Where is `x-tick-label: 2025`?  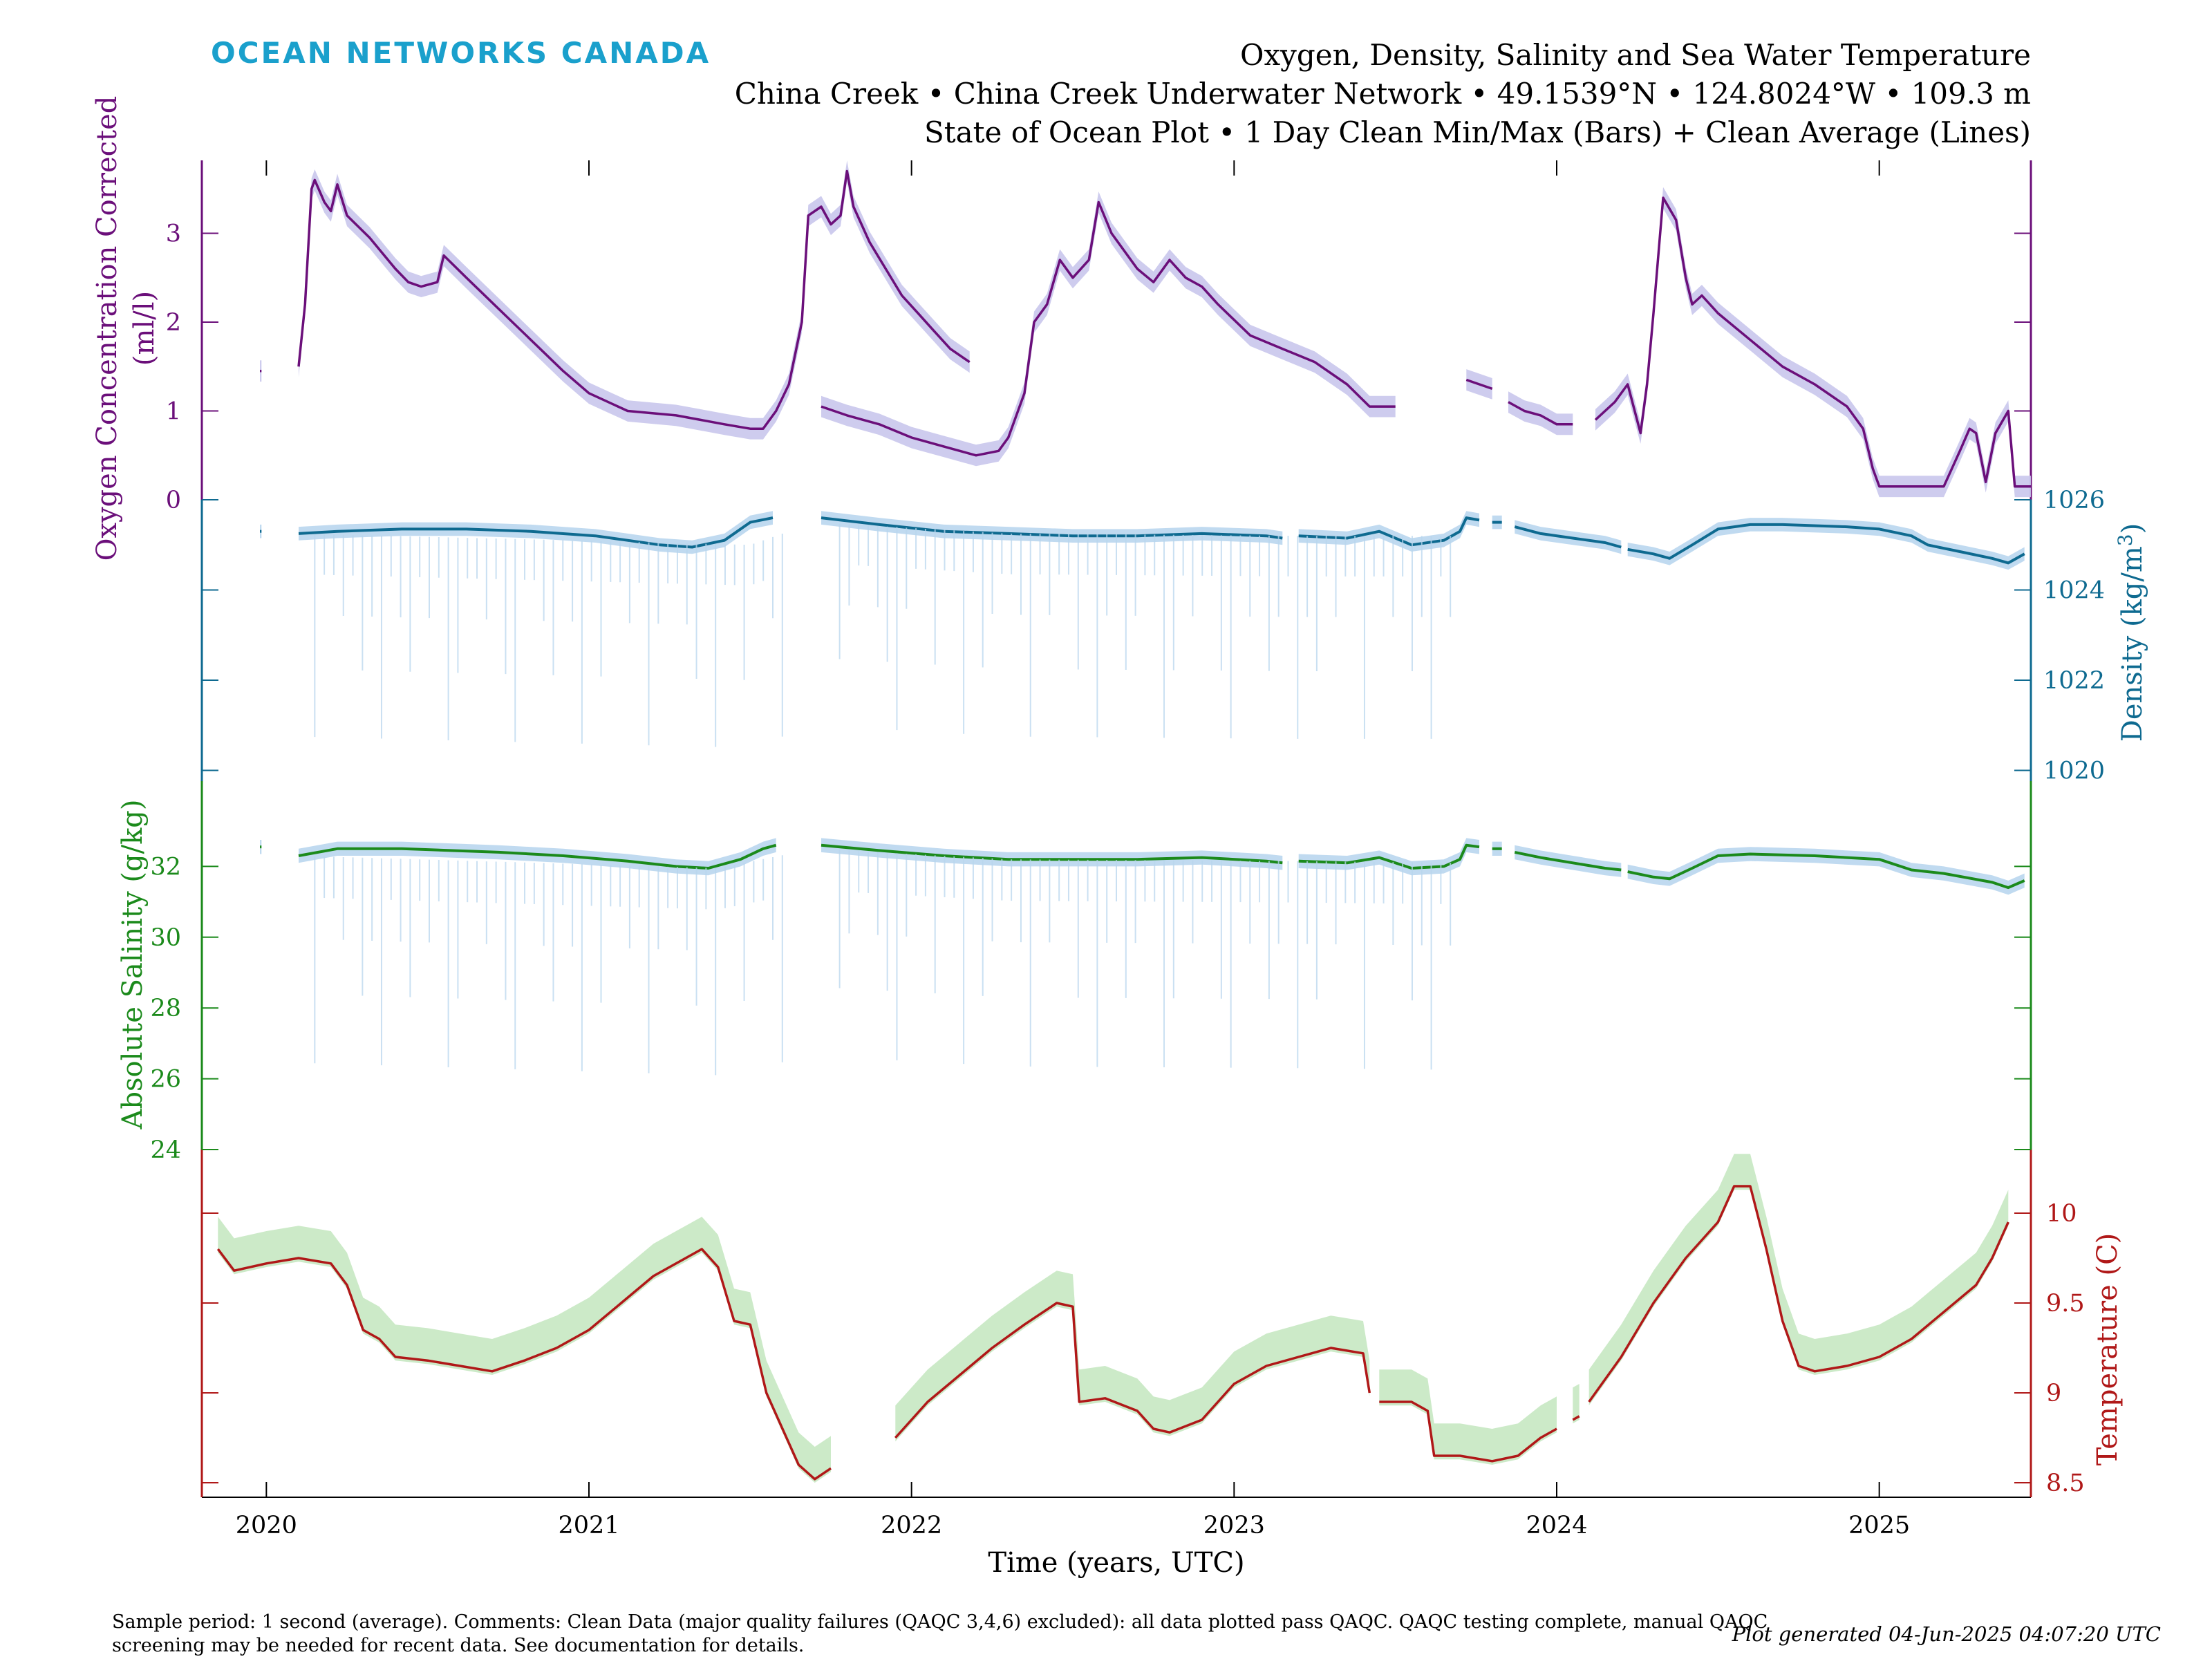 x-tick-label: 2025 is located at coordinates (1879, 1525).